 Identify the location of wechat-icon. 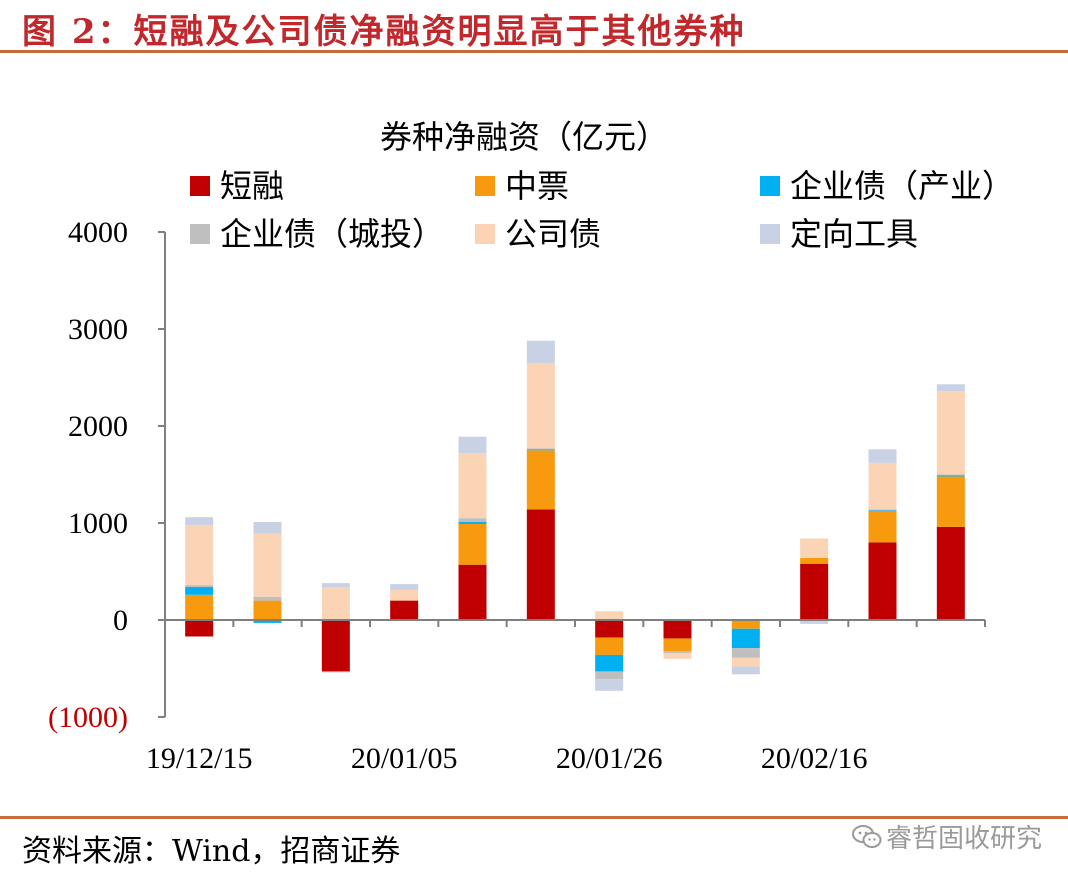
(867, 836).